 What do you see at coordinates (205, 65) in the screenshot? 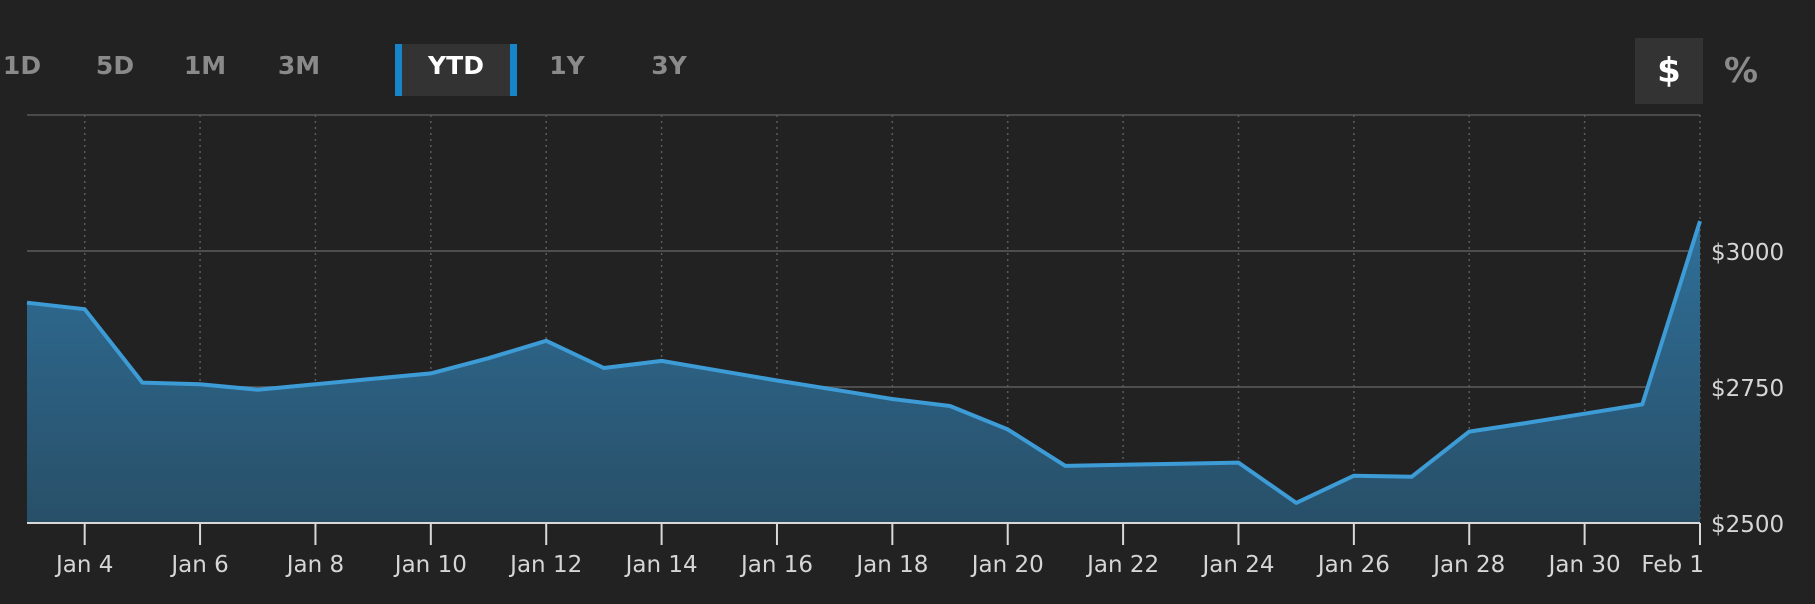
I see `tab-1m: 1M` at bounding box center [205, 65].